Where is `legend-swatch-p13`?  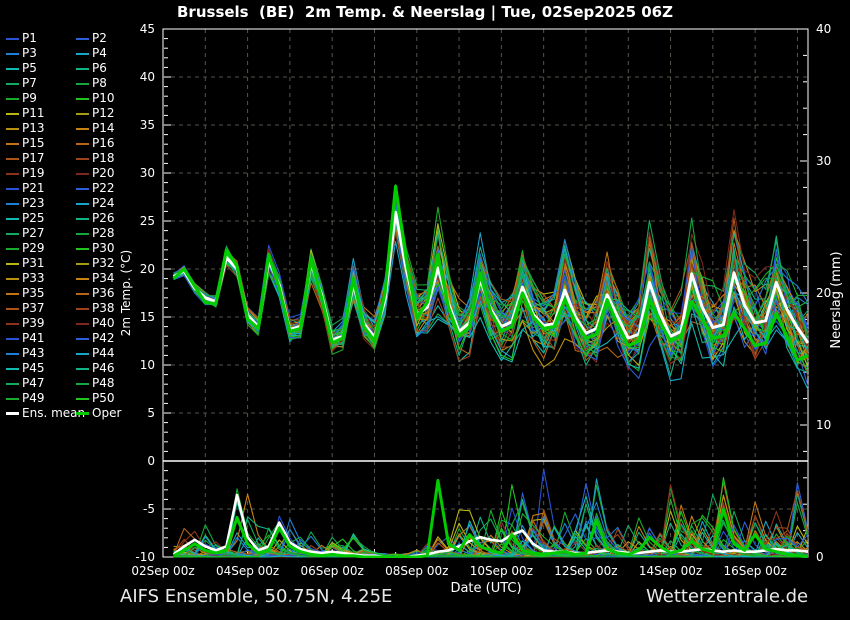 legend-swatch-p13 is located at coordinates (12, 128).